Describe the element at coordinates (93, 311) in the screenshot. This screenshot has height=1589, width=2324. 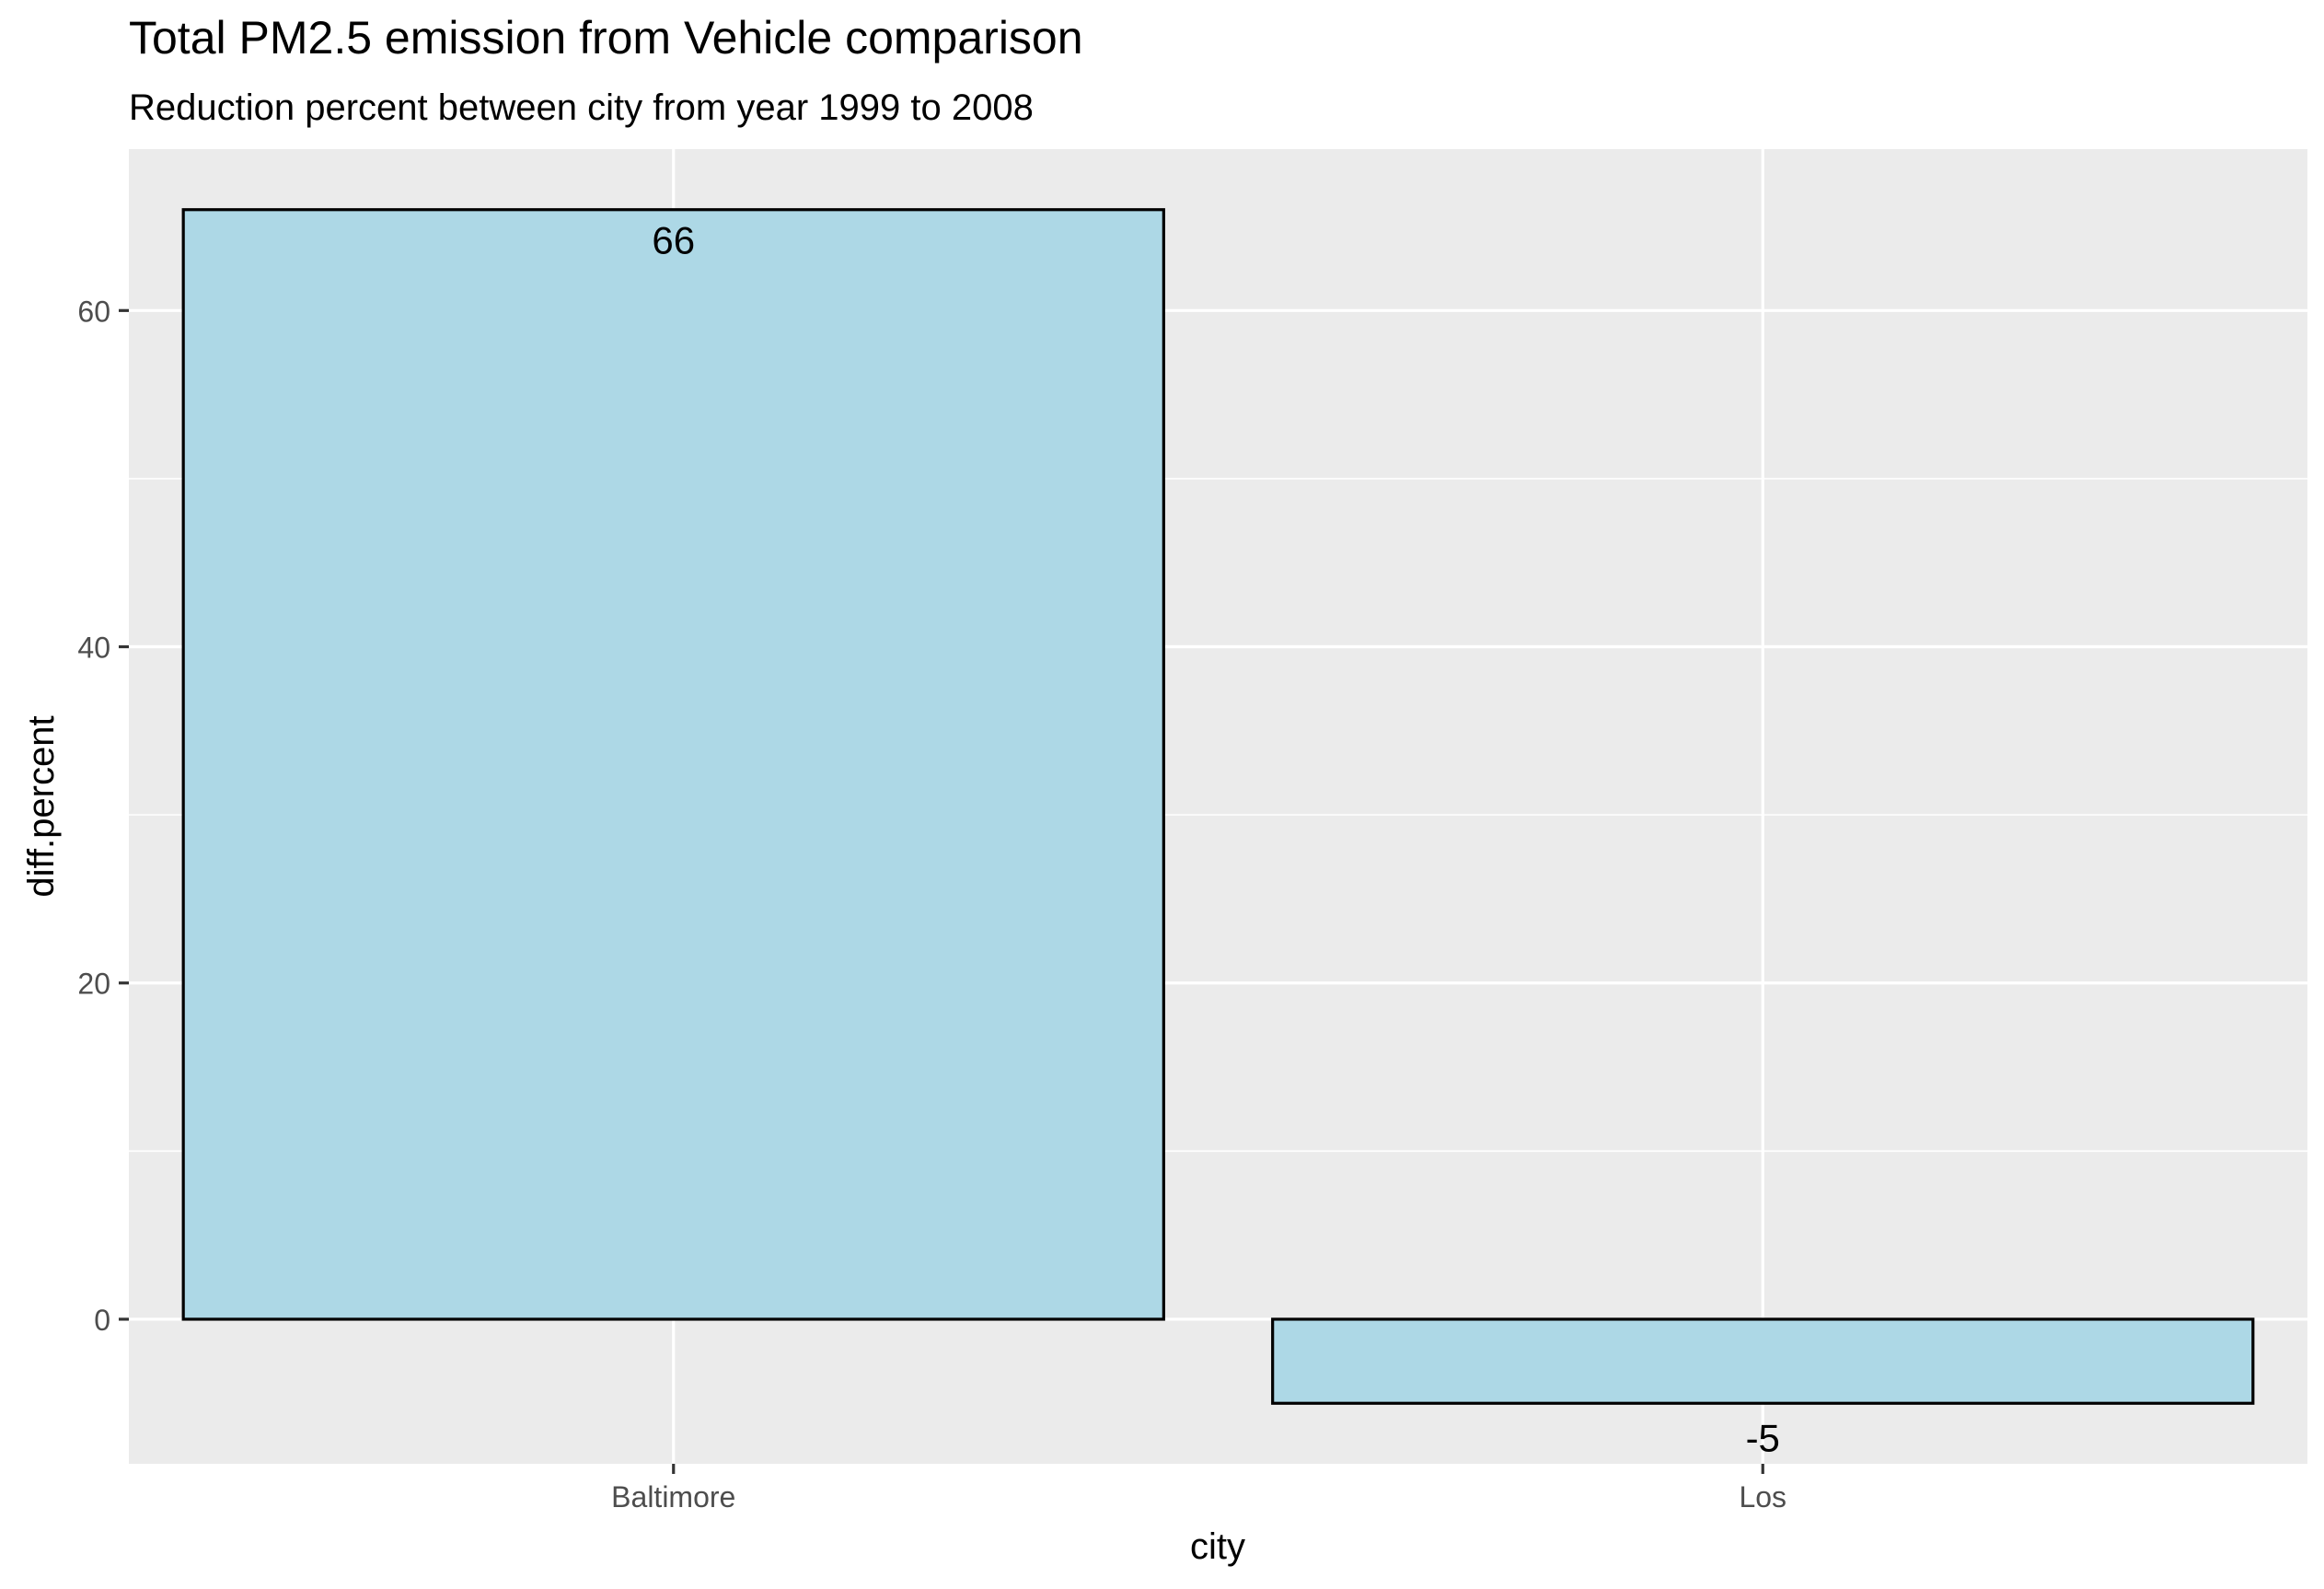
I see `y-tick-label: 60` at that location.